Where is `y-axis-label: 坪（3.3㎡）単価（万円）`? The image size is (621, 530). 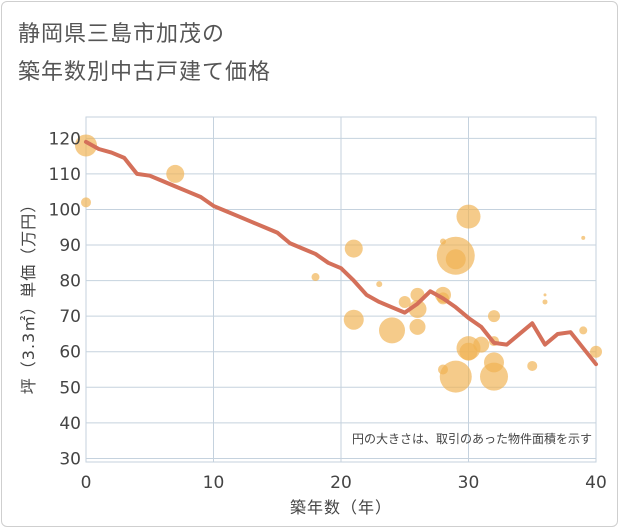 y-axis-label: 坪（3.3㎡）単価（万円） is located at coordinates (28, 295).